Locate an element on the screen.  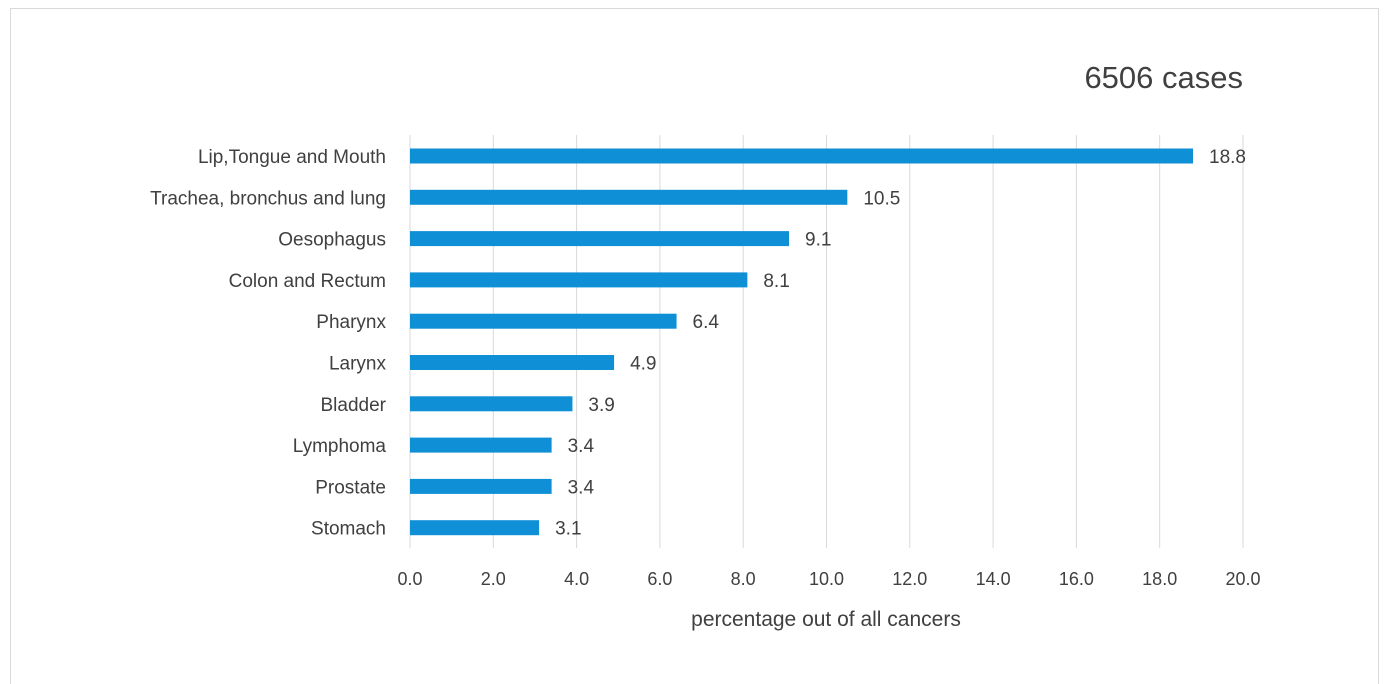
category-label: Pharynx is located at coordinates (351, 322).